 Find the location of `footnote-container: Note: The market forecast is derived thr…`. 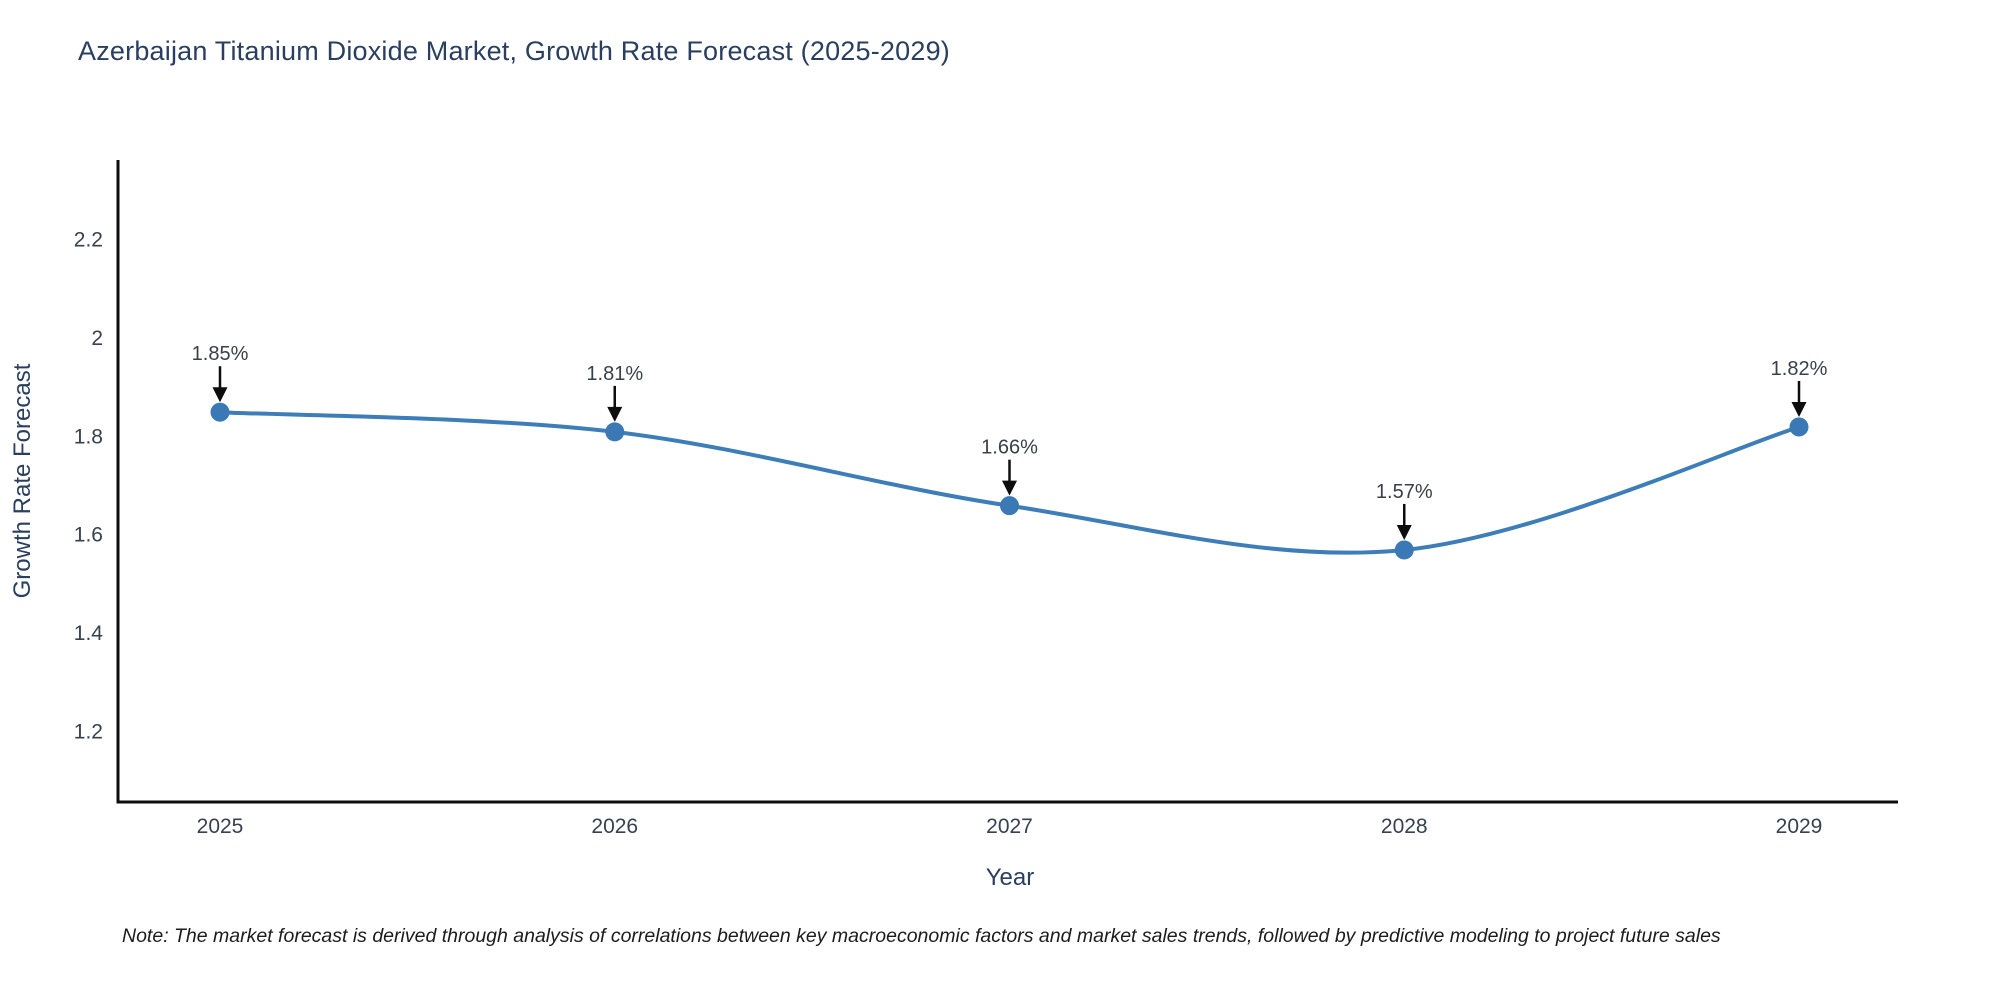

footnote-container: Note: The market forecast is derived thr… is located at coordinates (1000, 942).